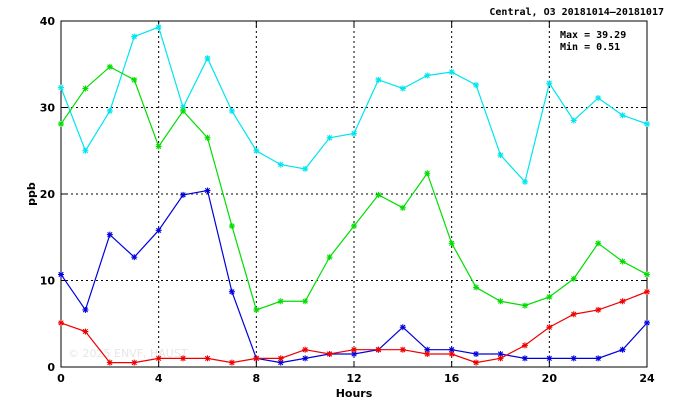 Image resolution: width=674 pixels, height=409 pixels. I want to click on y-tick-label: 30, so click(48, 108).